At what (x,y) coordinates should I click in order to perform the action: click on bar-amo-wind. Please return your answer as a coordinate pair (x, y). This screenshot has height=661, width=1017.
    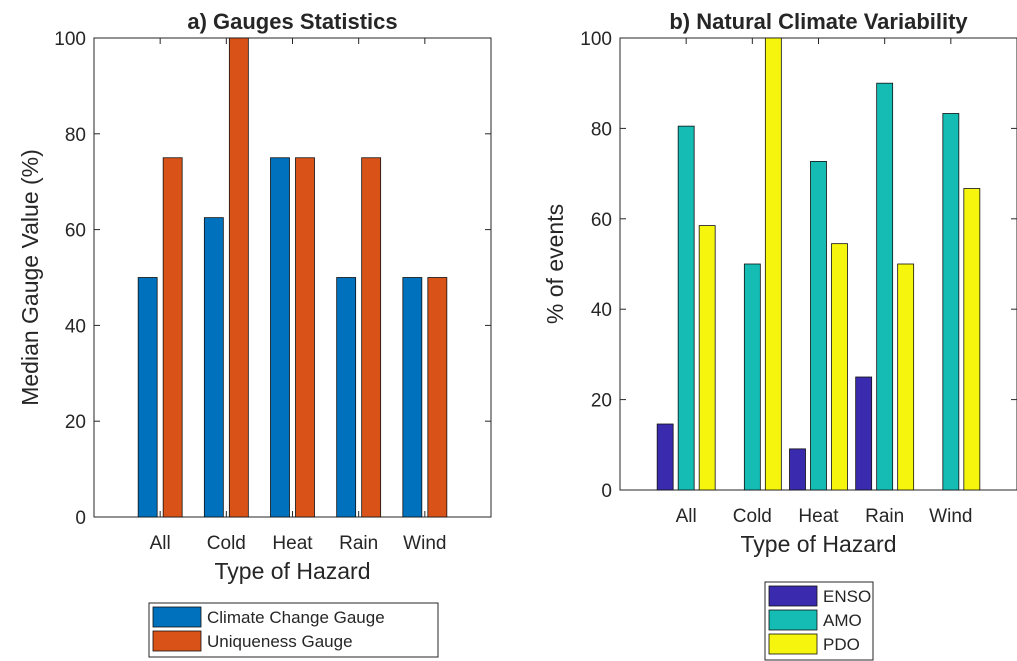
    Looking at the image, I should click on (951, 302).